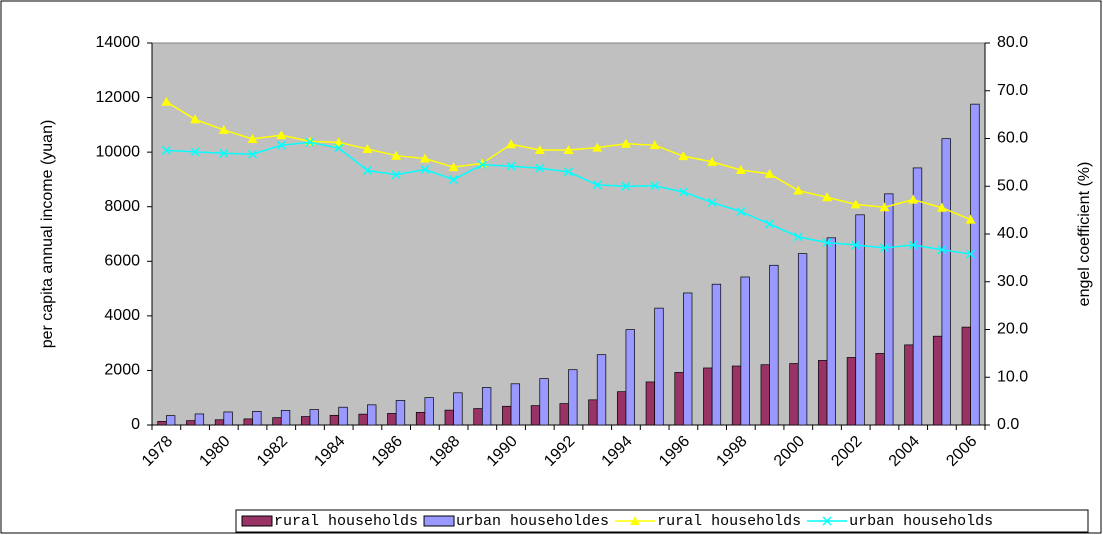 The width and height of the screenshot is (1103, 535). What do you see at coordinates (122, 370) in the screenshot?
I see `y-tick-label: 2000` at bounding box center [122, 370].